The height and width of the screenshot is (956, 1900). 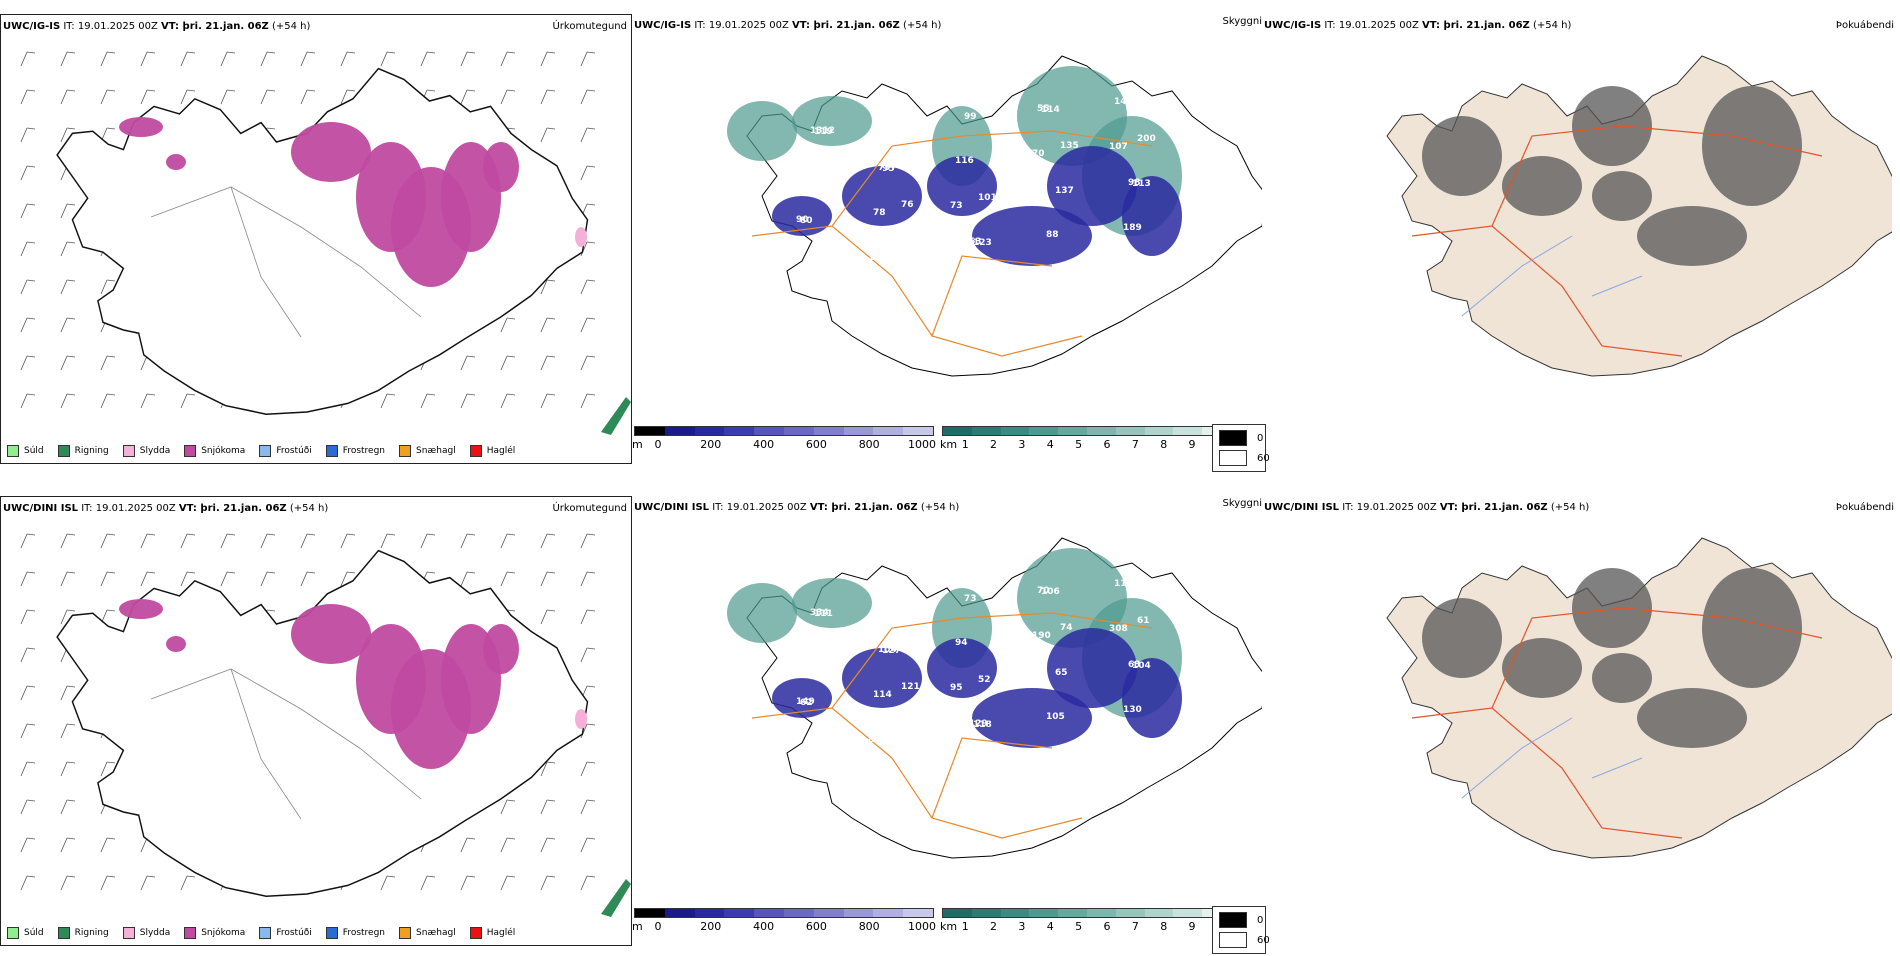 I want to click on legend-item: Frostúði, so click(x=285, y=933).